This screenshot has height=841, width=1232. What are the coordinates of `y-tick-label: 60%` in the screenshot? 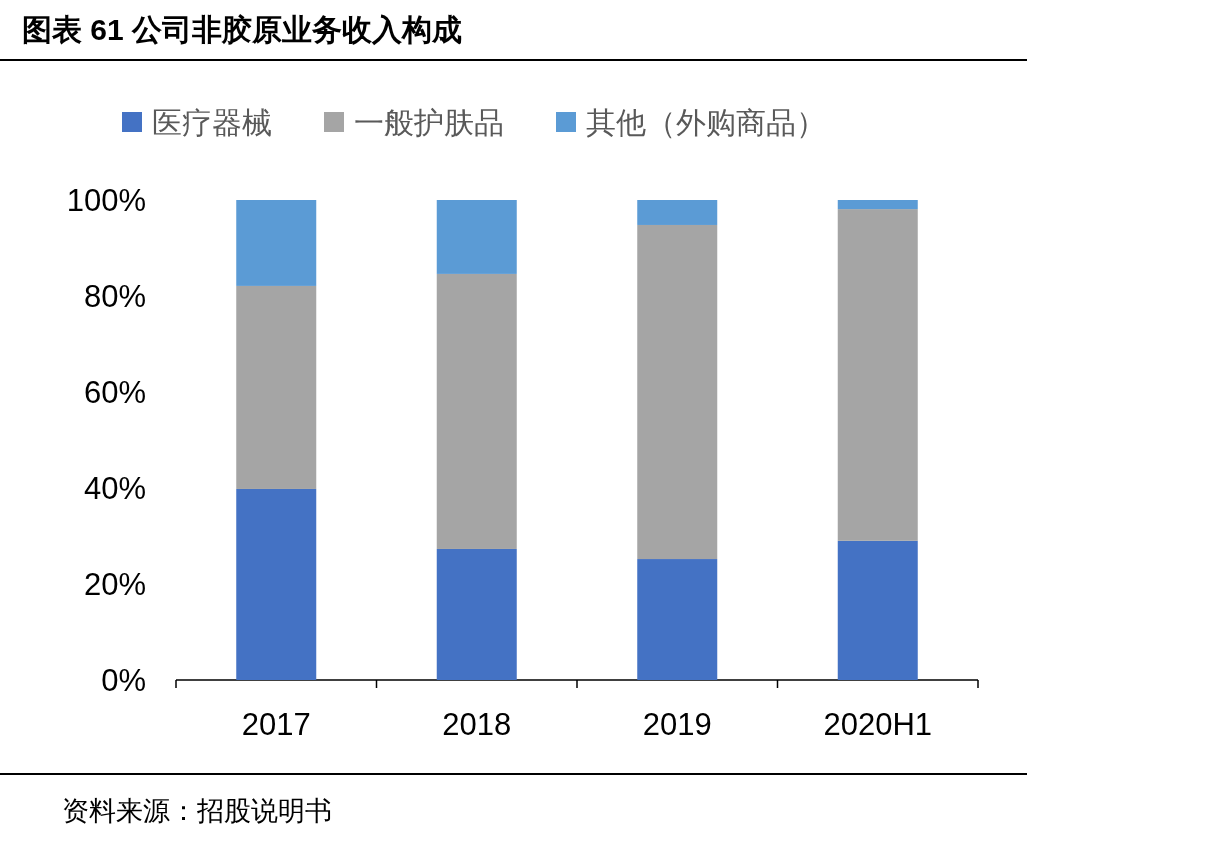 It's located at (114, 392).